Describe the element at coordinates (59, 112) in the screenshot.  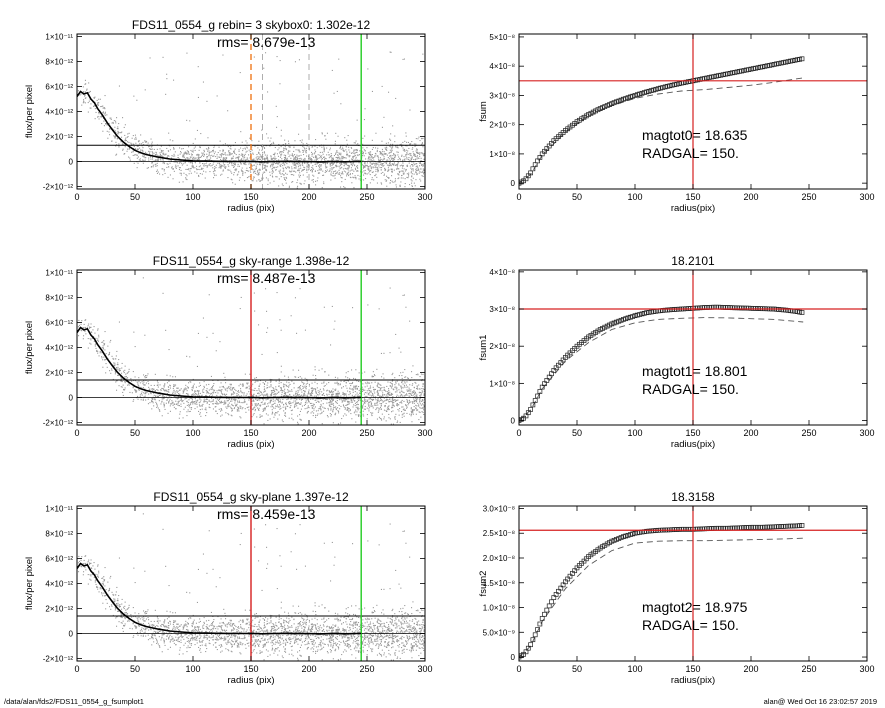
I see `y-tick-label: 4×10⁻¹²` at that location.